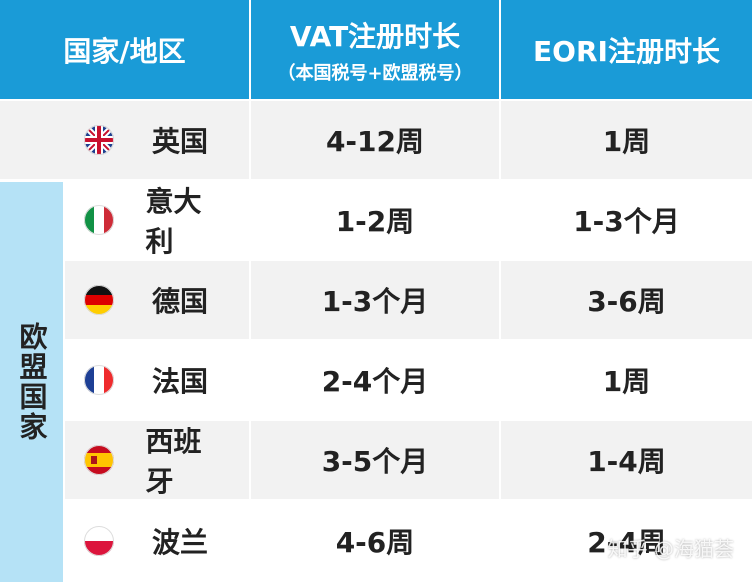 The image size is (752, 582). What do you see at coordinates (375, 460) in the screenshot?
I see `vat-cell: 3-5个月` at bounding box center [375, 460].